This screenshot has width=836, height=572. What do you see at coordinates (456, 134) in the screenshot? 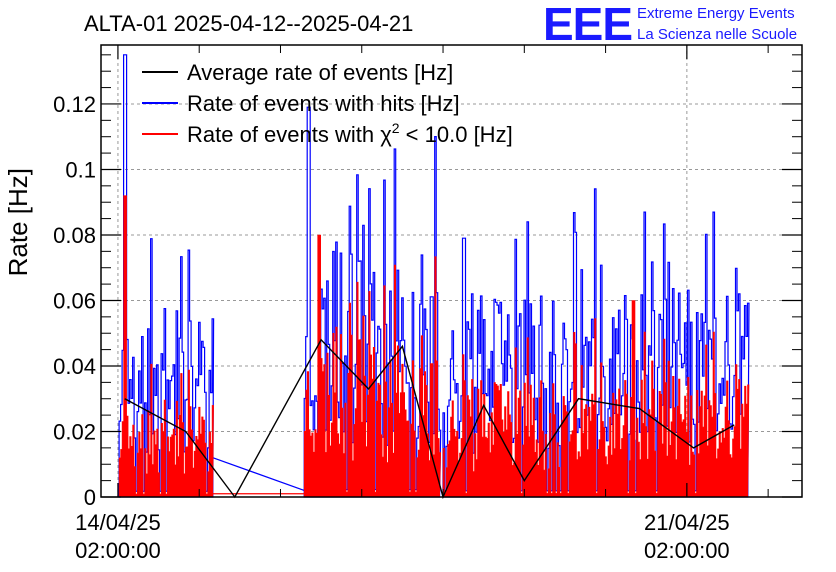
I see `legend-chi2-tail: < 10.0 [Hz]` at bounding box center [456, 134].